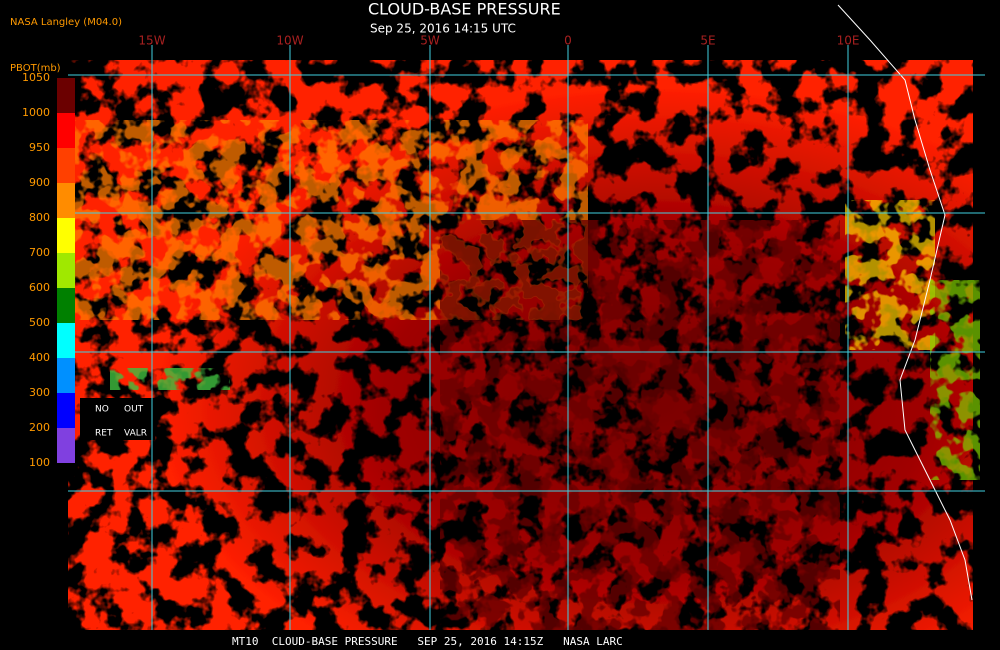 Image resolution: width=1000 pixels, height=650 pixels. Describe the element at coordinates (39, 392) in the screenshot. I see `legend-tick-label: 300` at that location.